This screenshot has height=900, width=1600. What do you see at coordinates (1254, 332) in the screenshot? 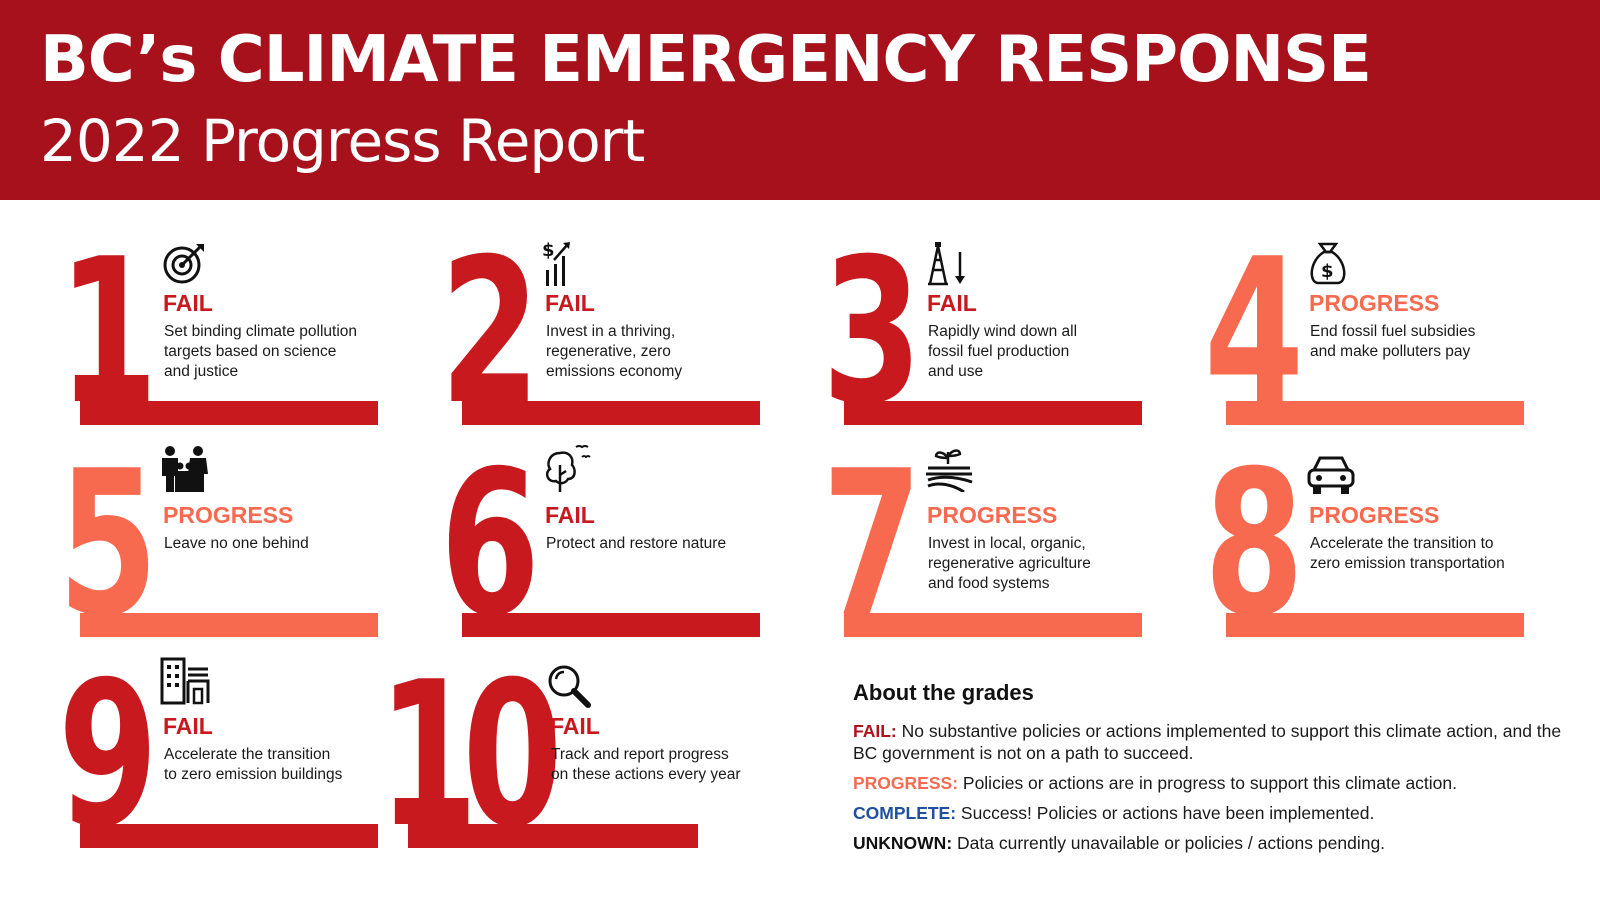
I see `action-number: 4` at bounding box center [1254, 332].